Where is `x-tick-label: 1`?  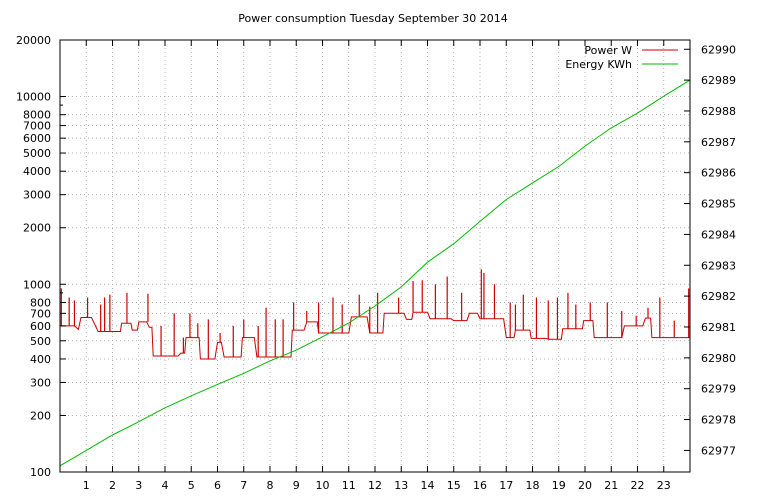 x-tick-label: 1 is located at coordinates (86, 485).